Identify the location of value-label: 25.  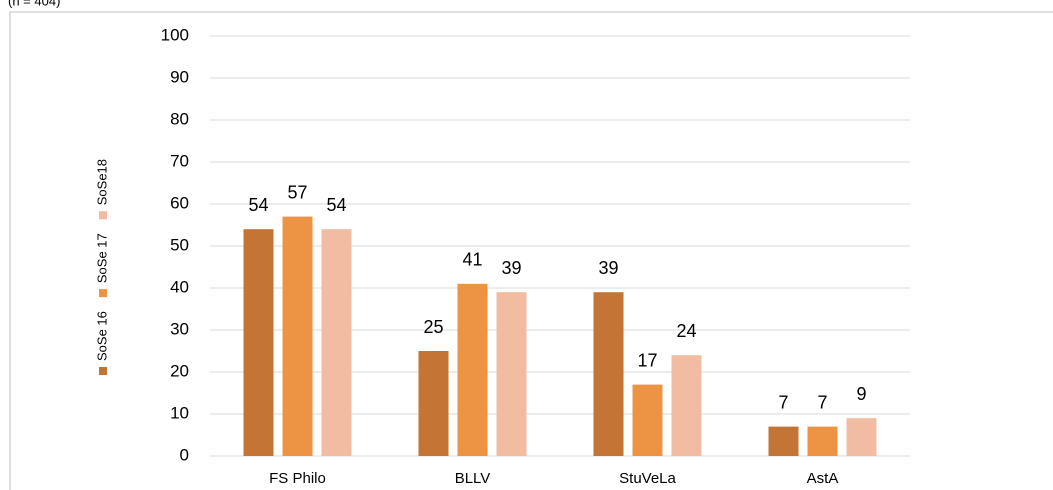
(433, 327).